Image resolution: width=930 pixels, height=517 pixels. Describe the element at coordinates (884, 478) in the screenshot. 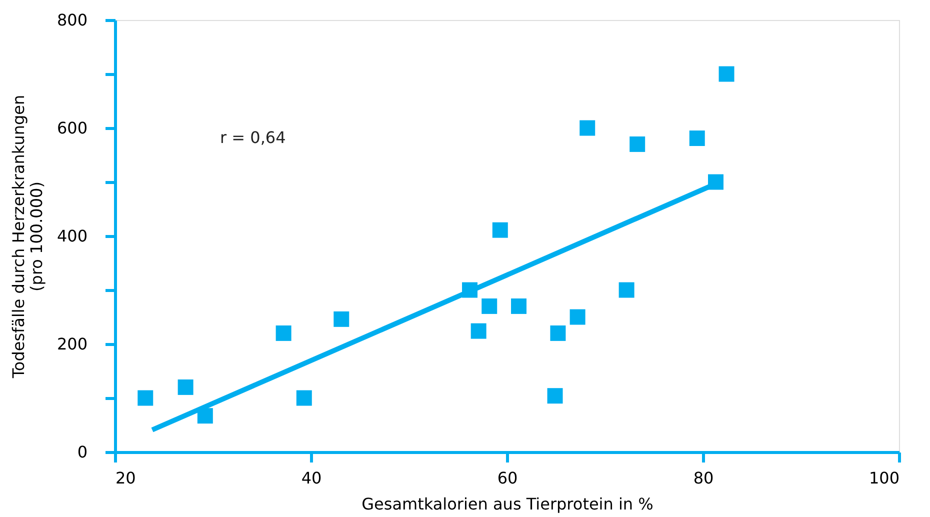

I see `x-tick-label: 100` at that location.